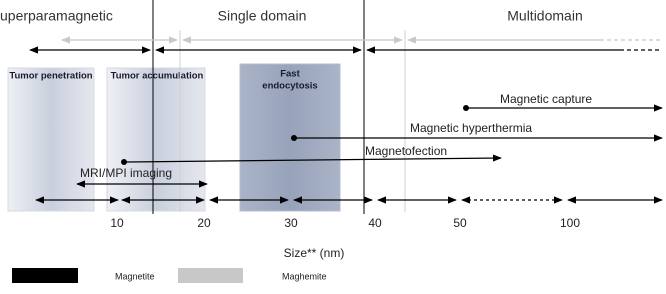  What do you see at coordinates (126, 173) in the screenshot?
I see `method-label: MRI/MPI imaging` at bounding box center [126, 173].